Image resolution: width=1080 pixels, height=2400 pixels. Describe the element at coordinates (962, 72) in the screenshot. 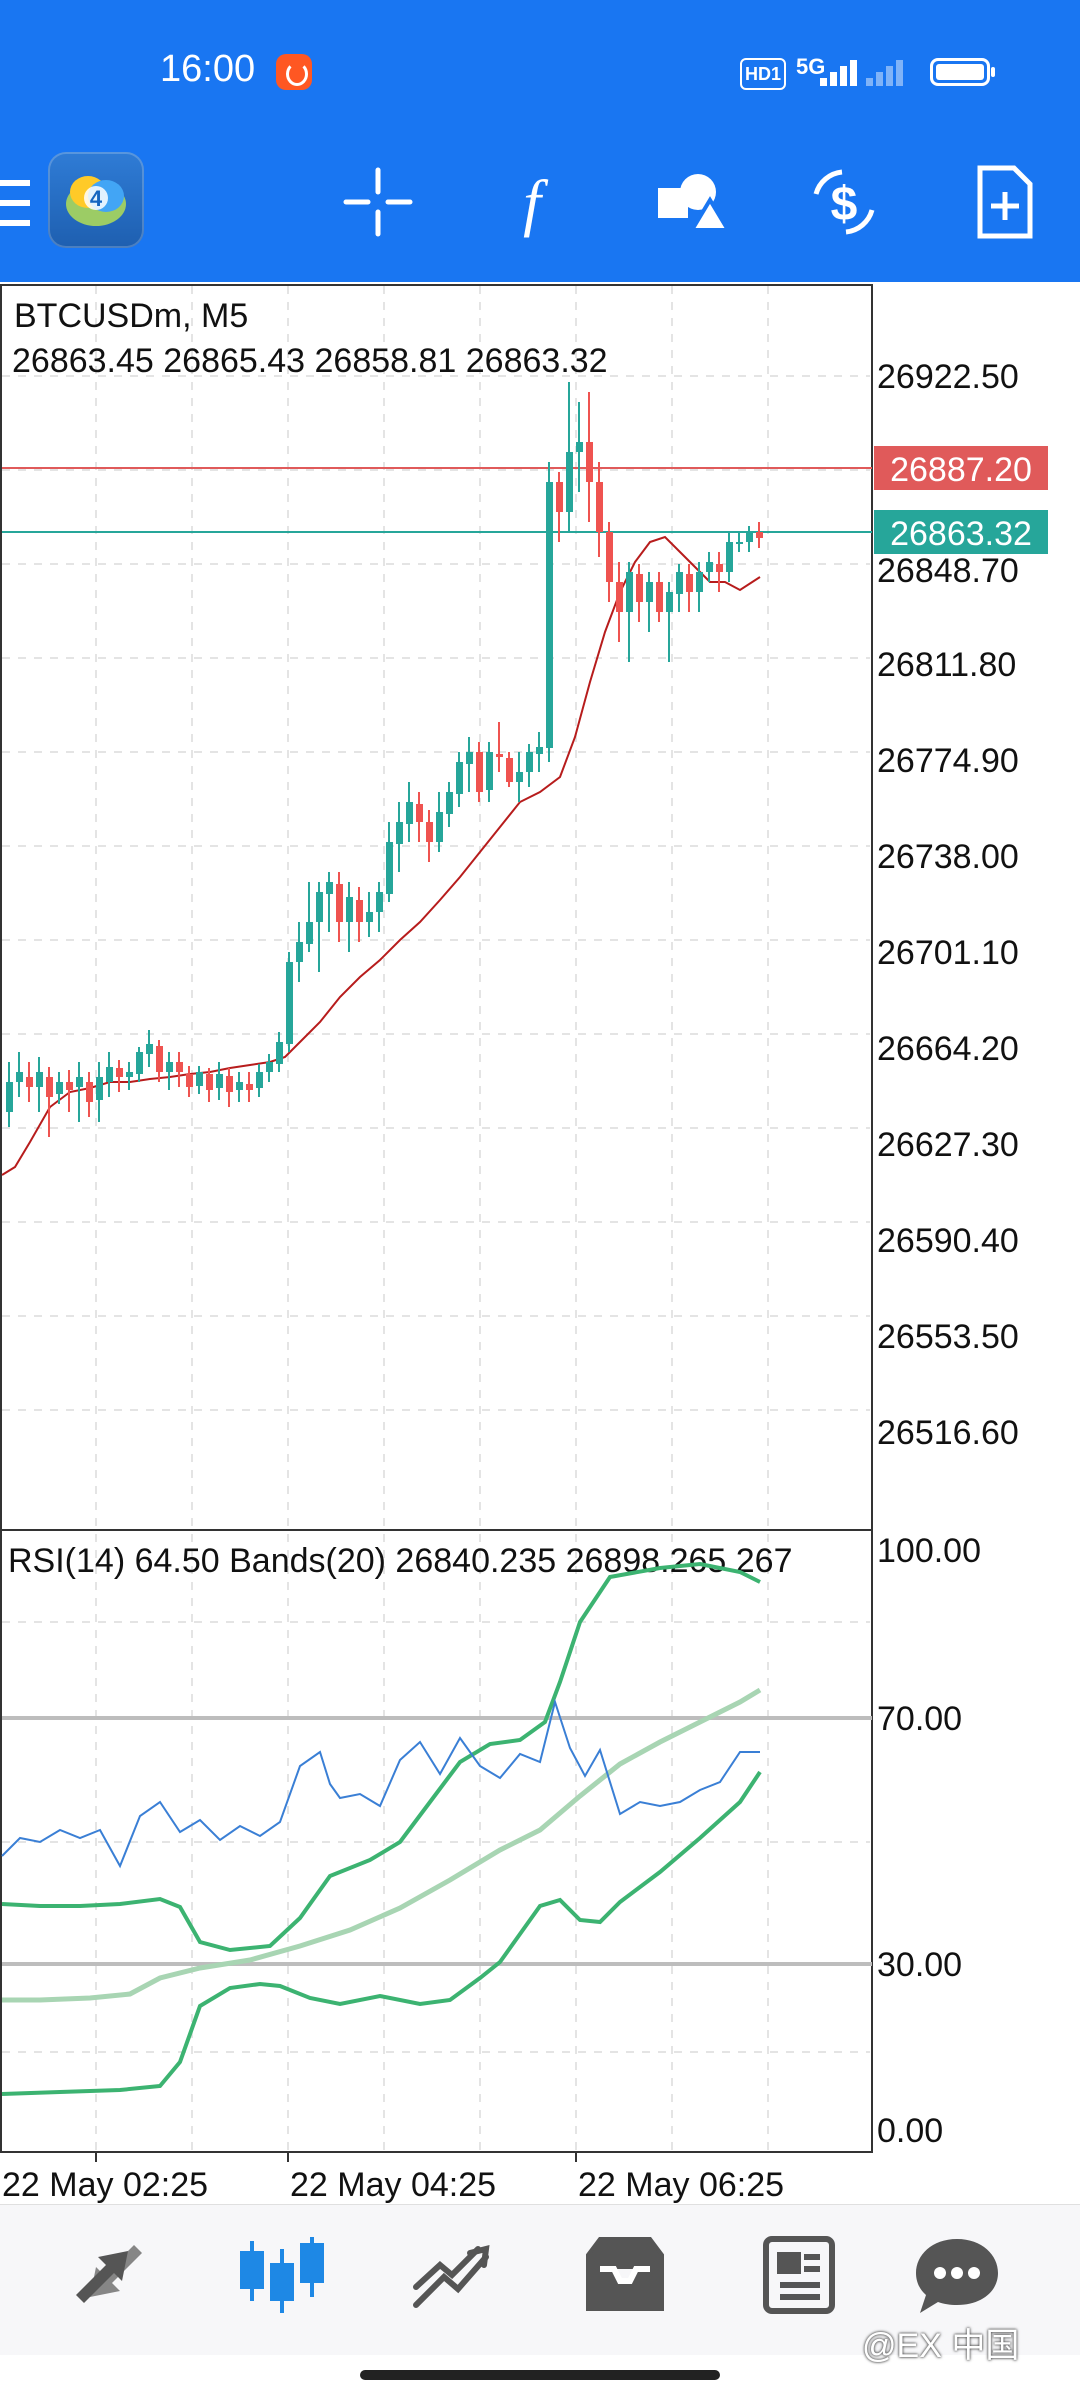

I see `battery-icon` at that location.